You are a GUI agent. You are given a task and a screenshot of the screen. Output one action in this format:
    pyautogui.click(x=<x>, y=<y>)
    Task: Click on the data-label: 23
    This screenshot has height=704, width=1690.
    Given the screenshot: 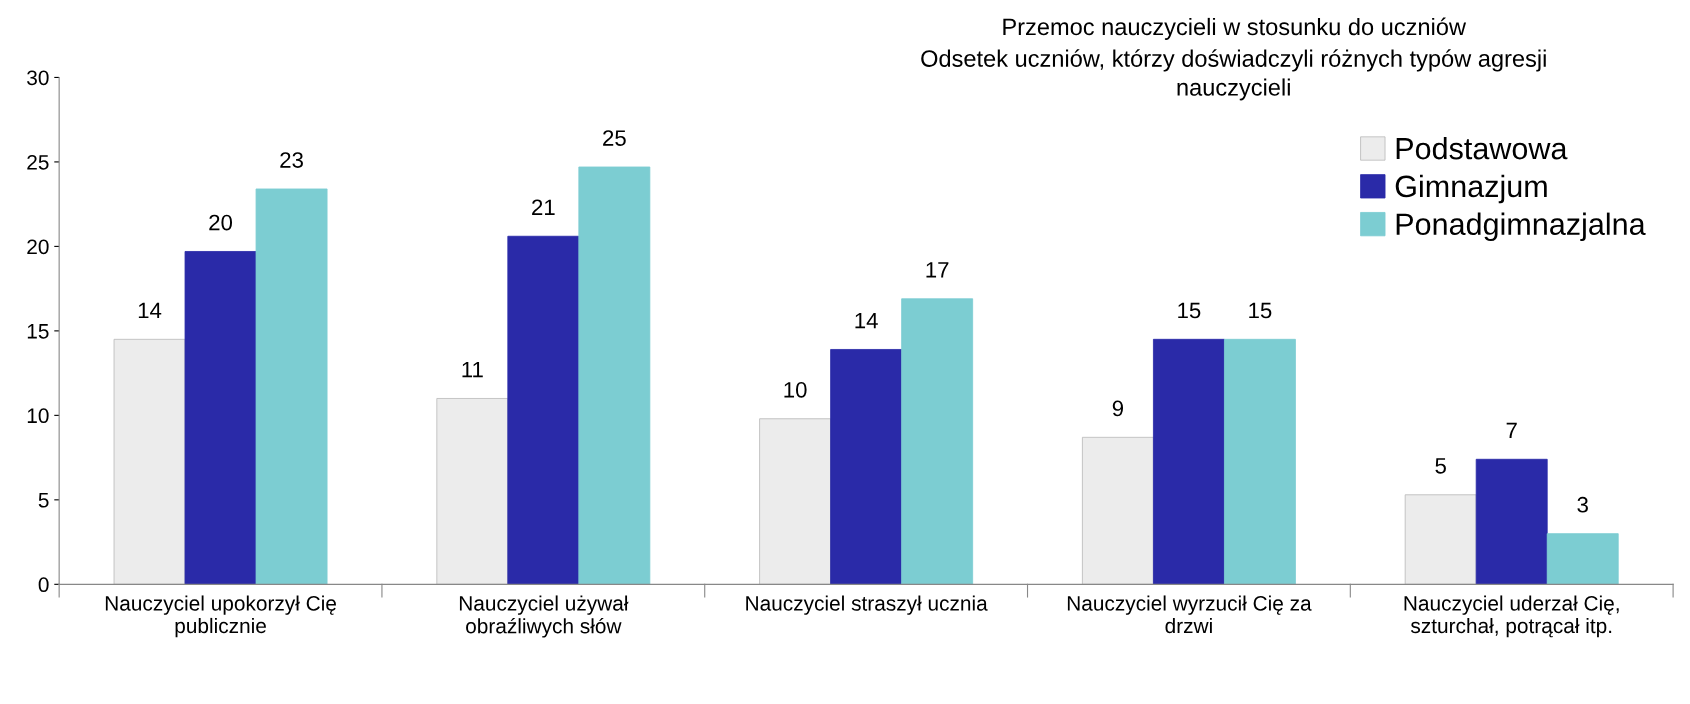 What is the action you would take?
    pyautogui.click(x=291, y=160)
    